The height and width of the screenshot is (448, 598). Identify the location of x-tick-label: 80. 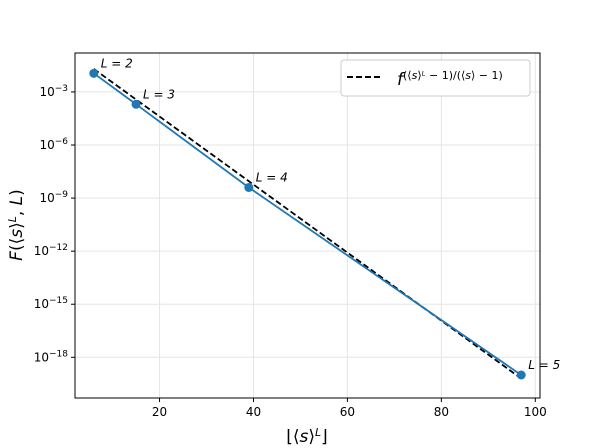
(441, 412).